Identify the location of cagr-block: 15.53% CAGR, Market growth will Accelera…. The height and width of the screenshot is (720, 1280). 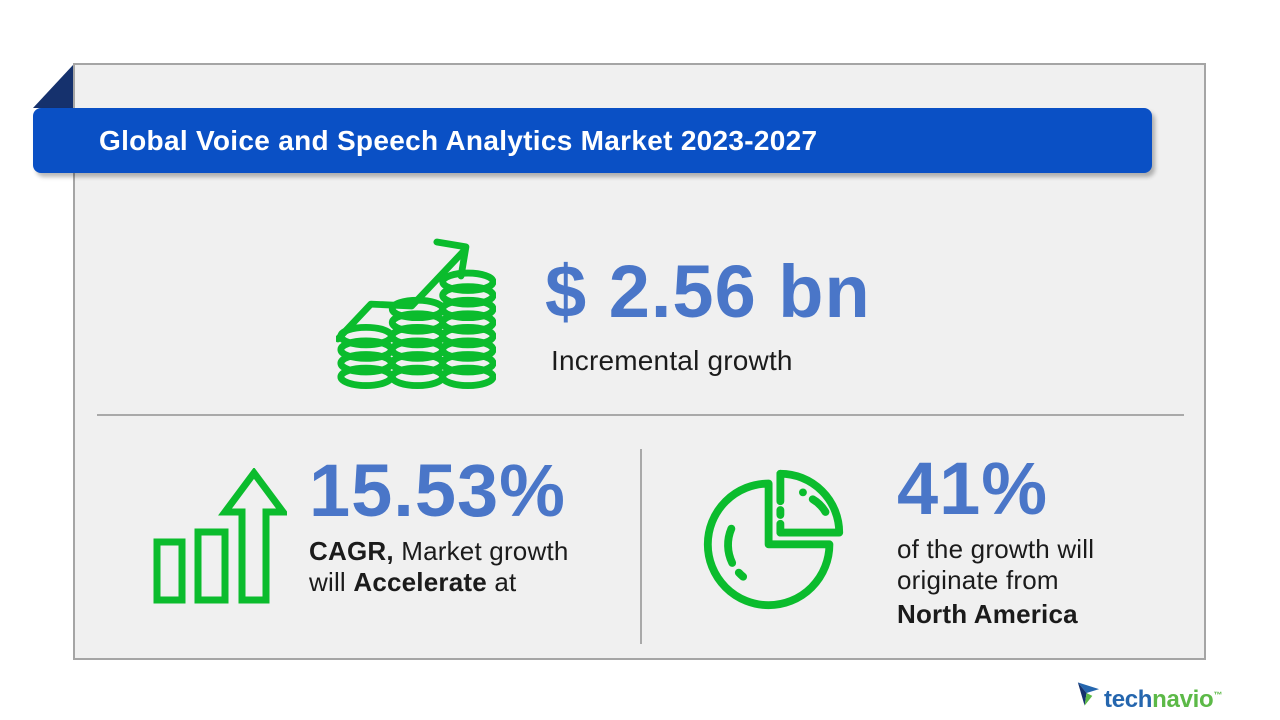
(439, 524).